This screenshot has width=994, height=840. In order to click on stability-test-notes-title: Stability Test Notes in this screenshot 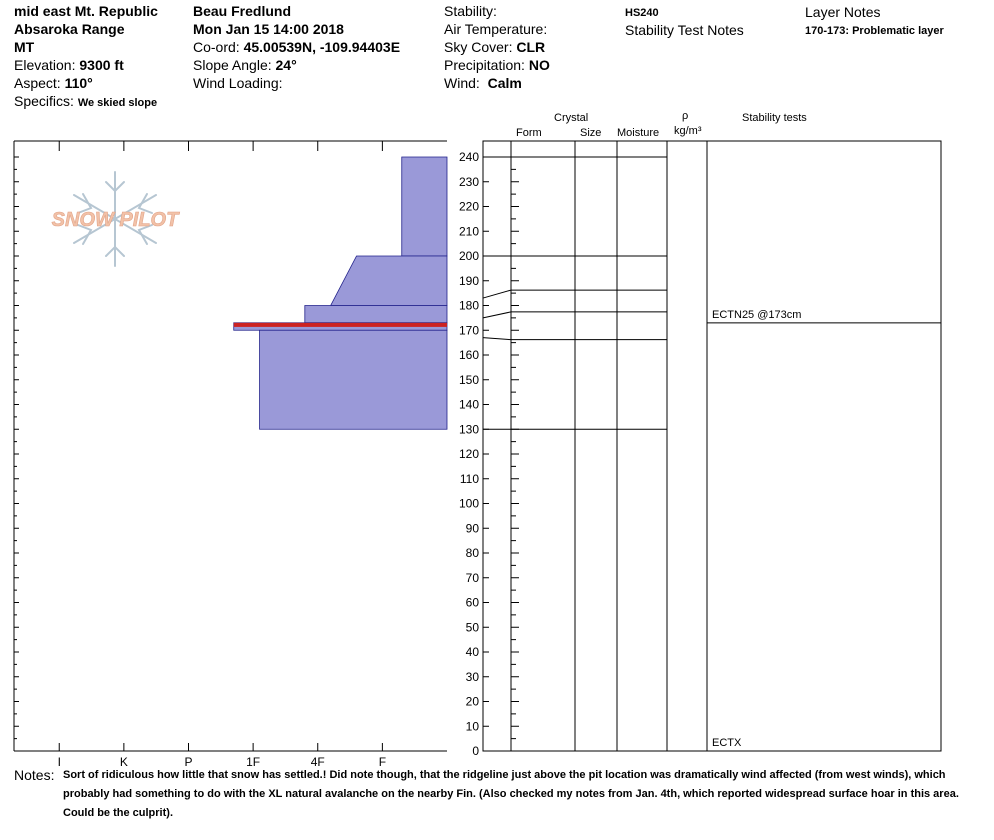, I will do `click(684, 30)`.